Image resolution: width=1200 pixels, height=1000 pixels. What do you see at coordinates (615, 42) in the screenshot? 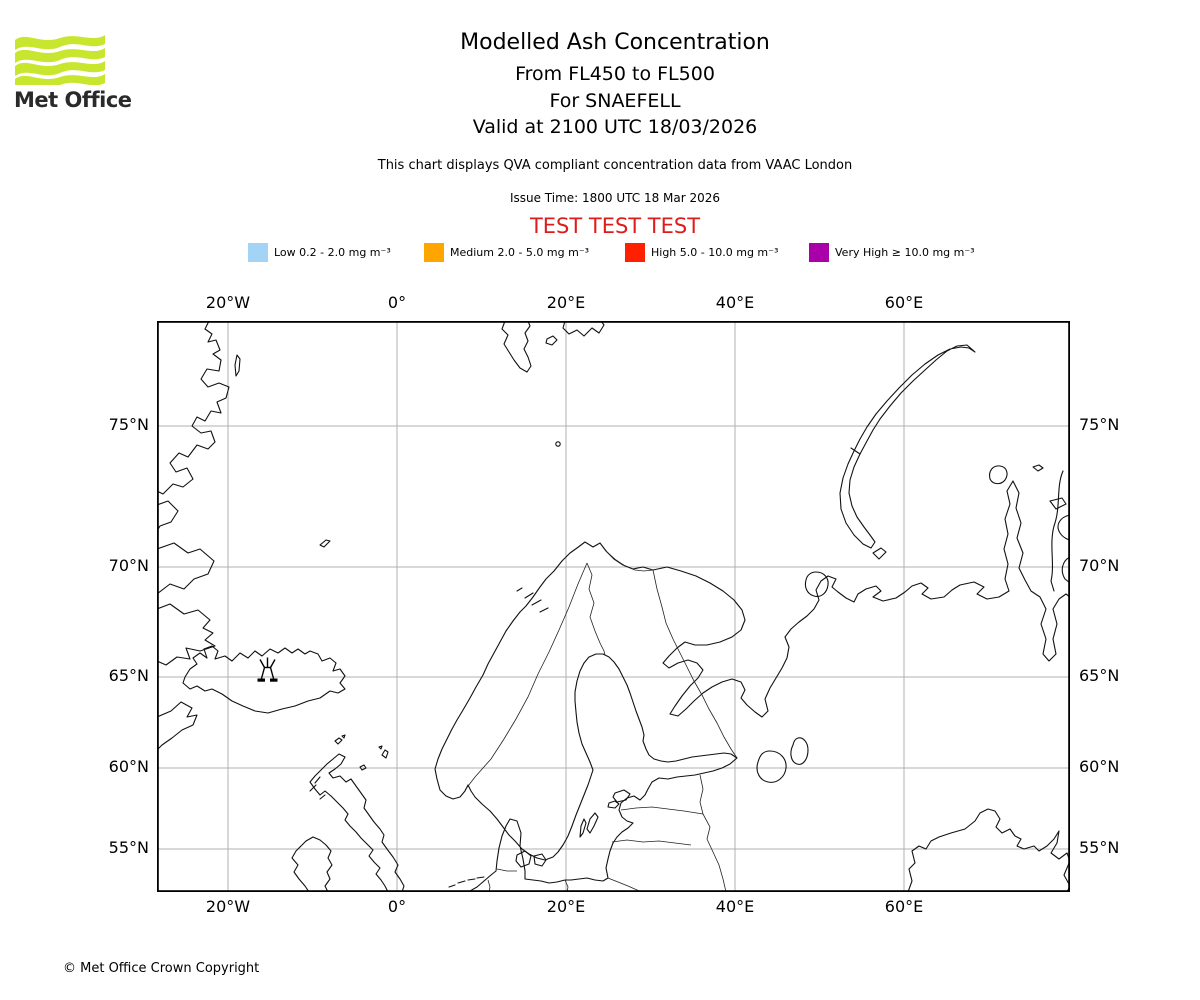
I see `page-title: Modelled Ash Concentration` at bounding box center [615, 42].